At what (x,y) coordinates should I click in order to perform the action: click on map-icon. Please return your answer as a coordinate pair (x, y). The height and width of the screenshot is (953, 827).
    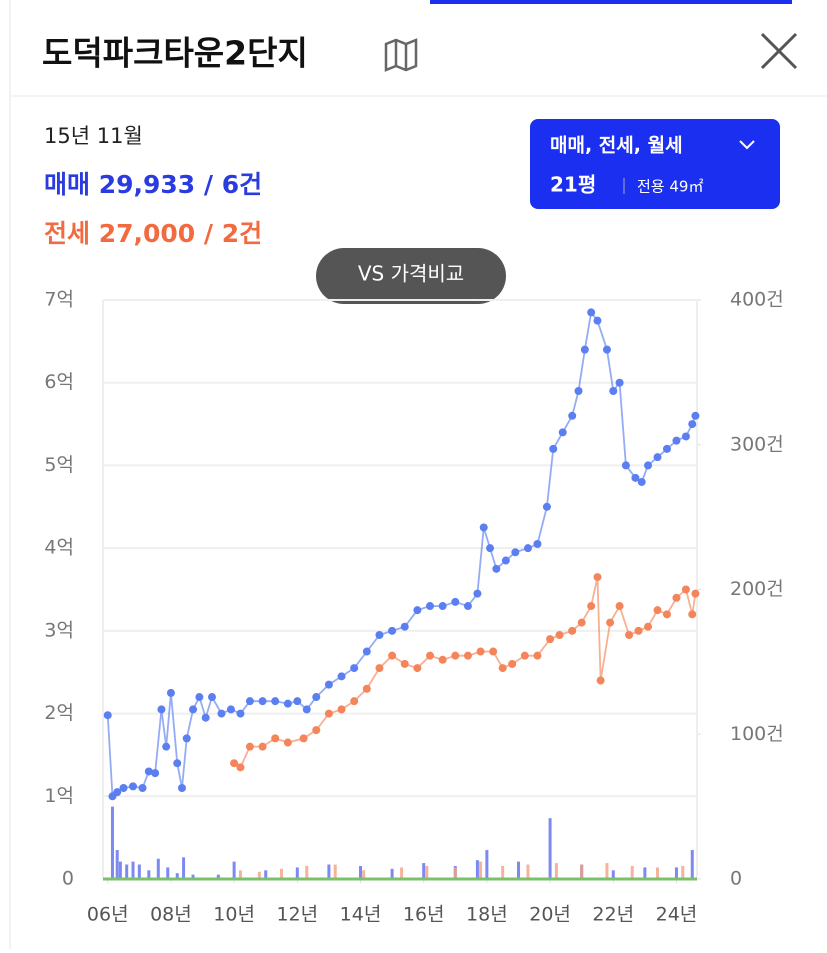
    Looking at the image, I should click on (401, 55).